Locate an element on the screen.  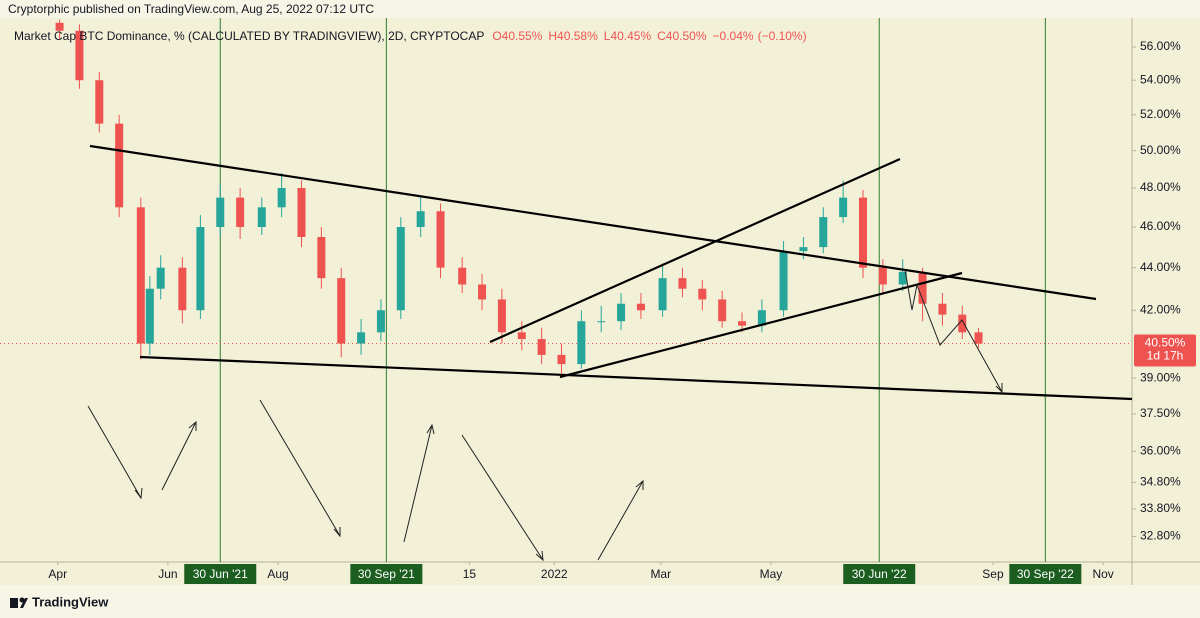
y-tick-label: 39.00% is located at coordinates (1160, 377).